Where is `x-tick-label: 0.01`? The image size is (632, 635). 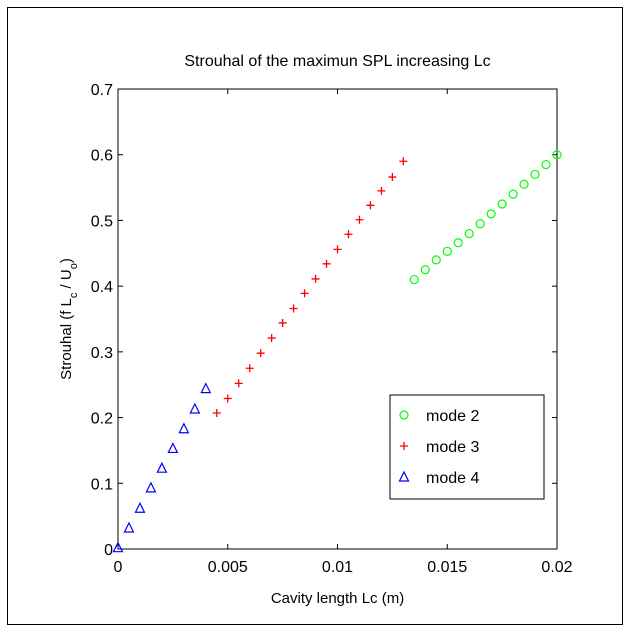 x-tick-label: 0.01 is located at coordinates (337, 567).